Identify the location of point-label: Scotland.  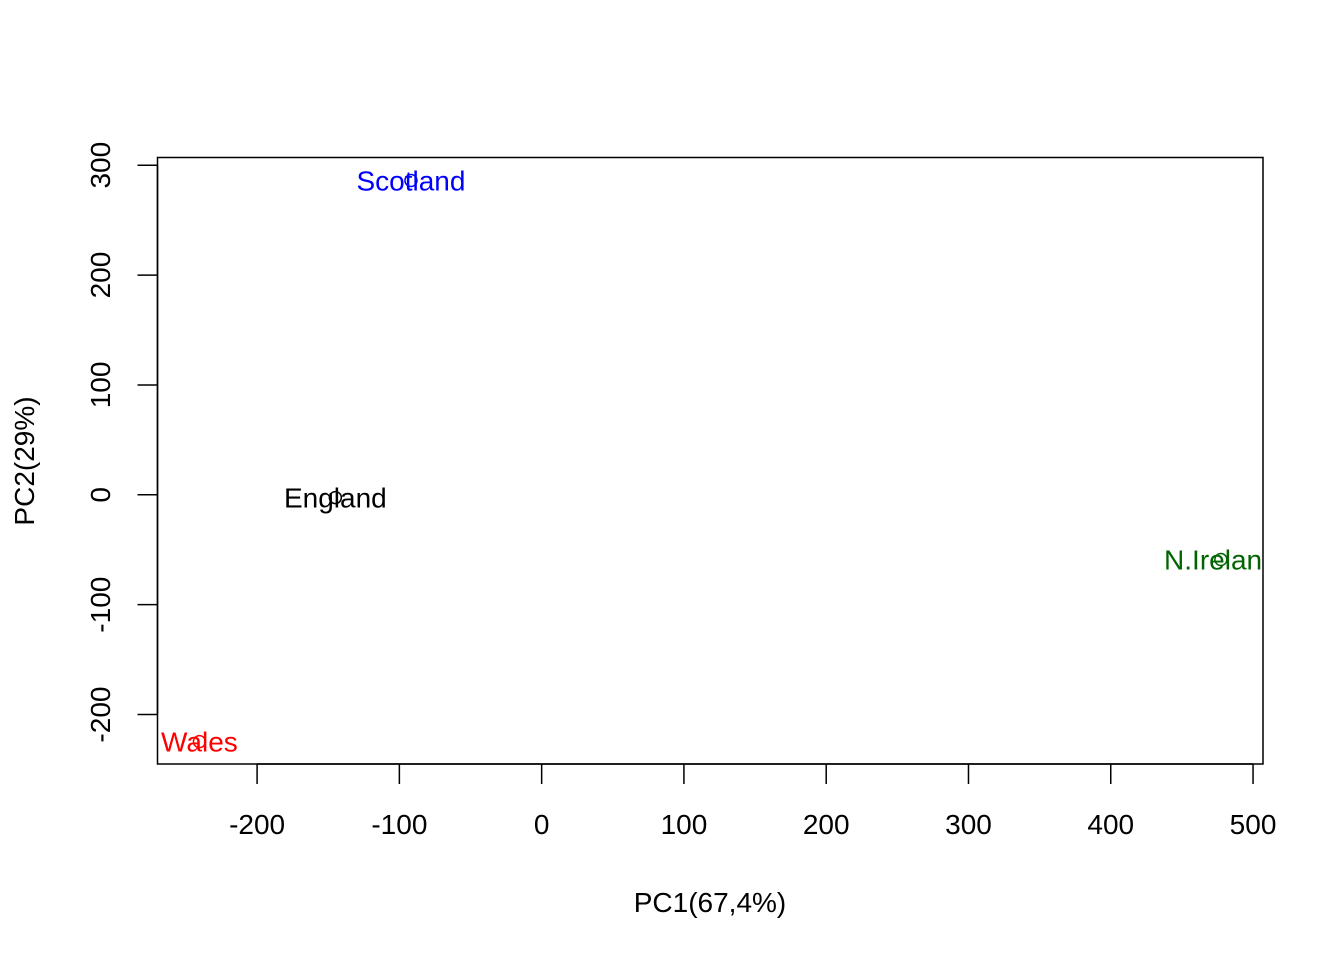
(410, 180).